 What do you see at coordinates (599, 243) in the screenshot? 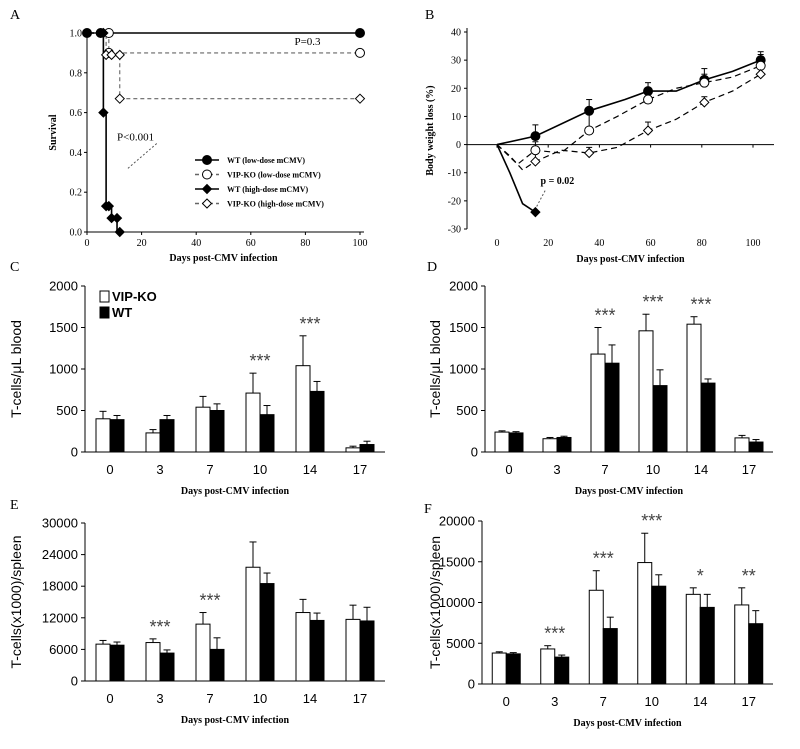
I see `x-tick-label: 40` at bounding box center [599, 243].